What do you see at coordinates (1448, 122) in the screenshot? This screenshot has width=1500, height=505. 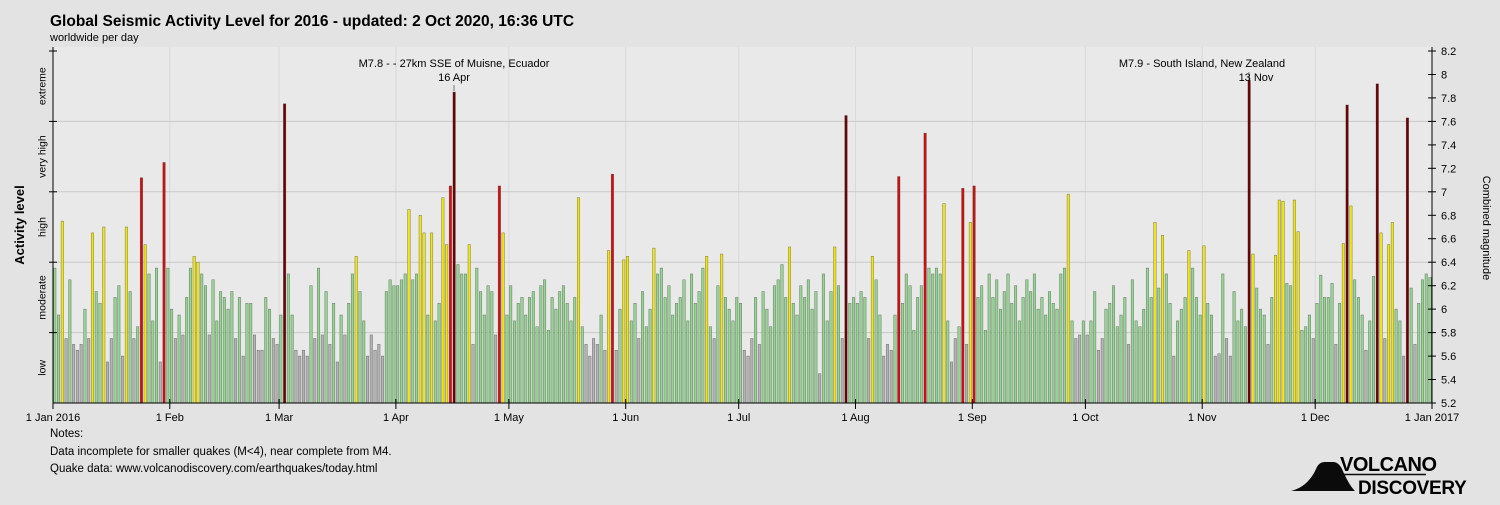 I see `right-axis-tick-label: 7.6` at bounding box center [1448, 122].